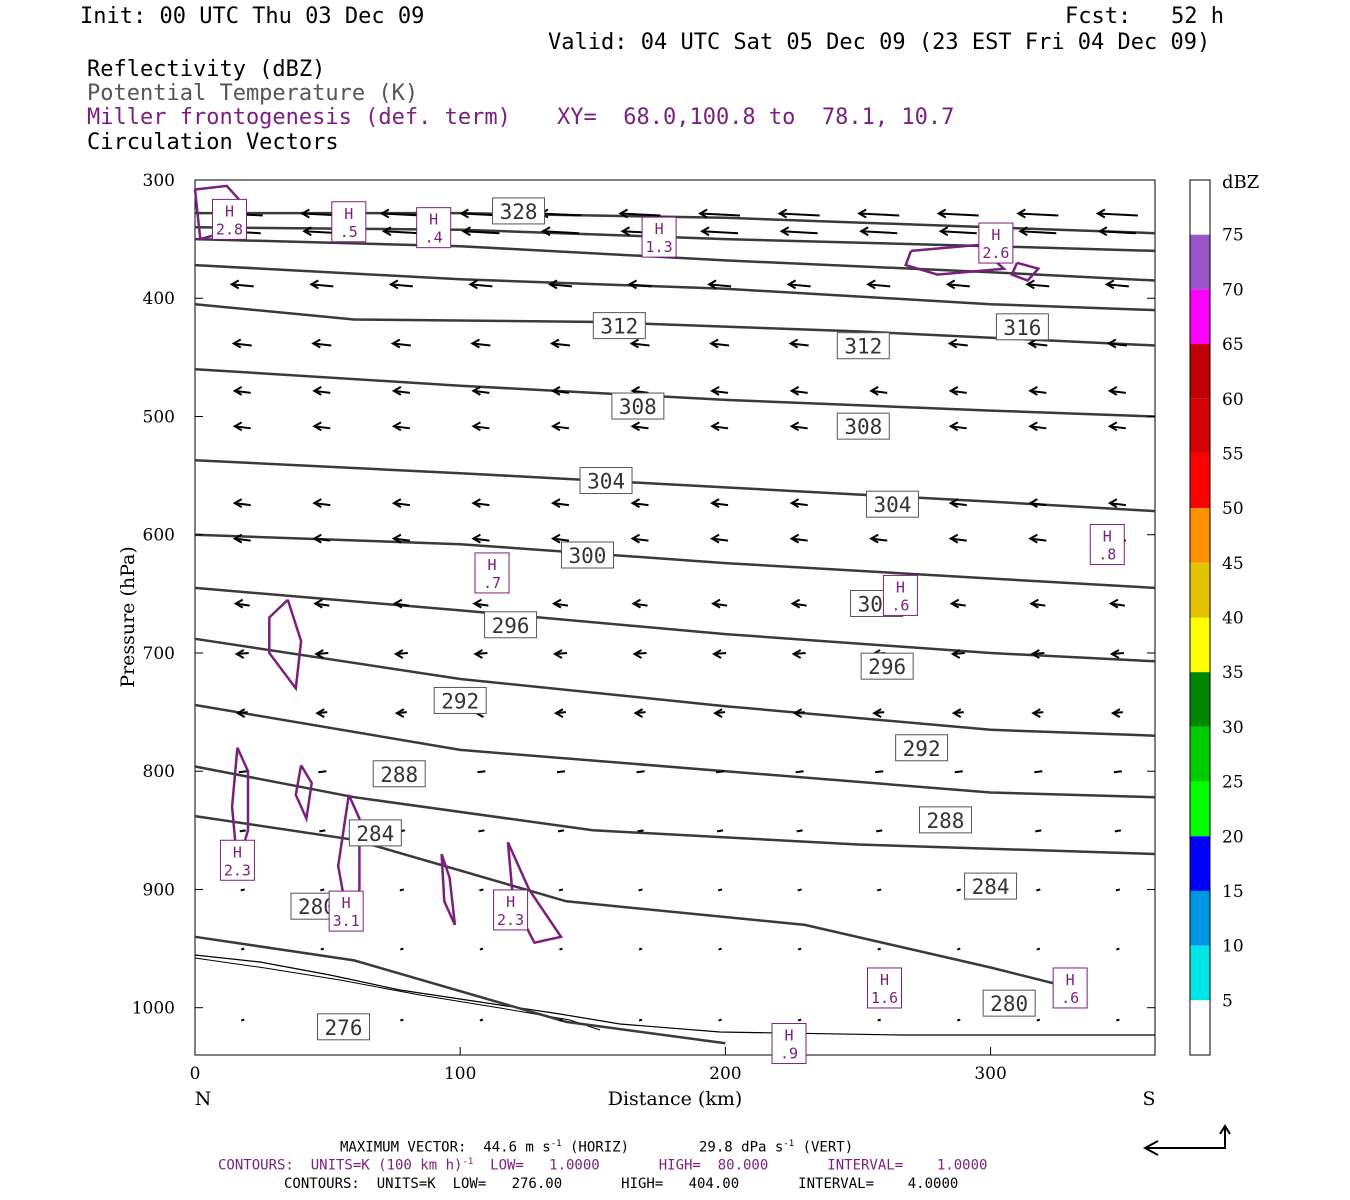 Image resolution: width=1350 pixels, height=1200 pixels. I want to click on y-axis-label: Pressure (hPa), so click(128, 617).